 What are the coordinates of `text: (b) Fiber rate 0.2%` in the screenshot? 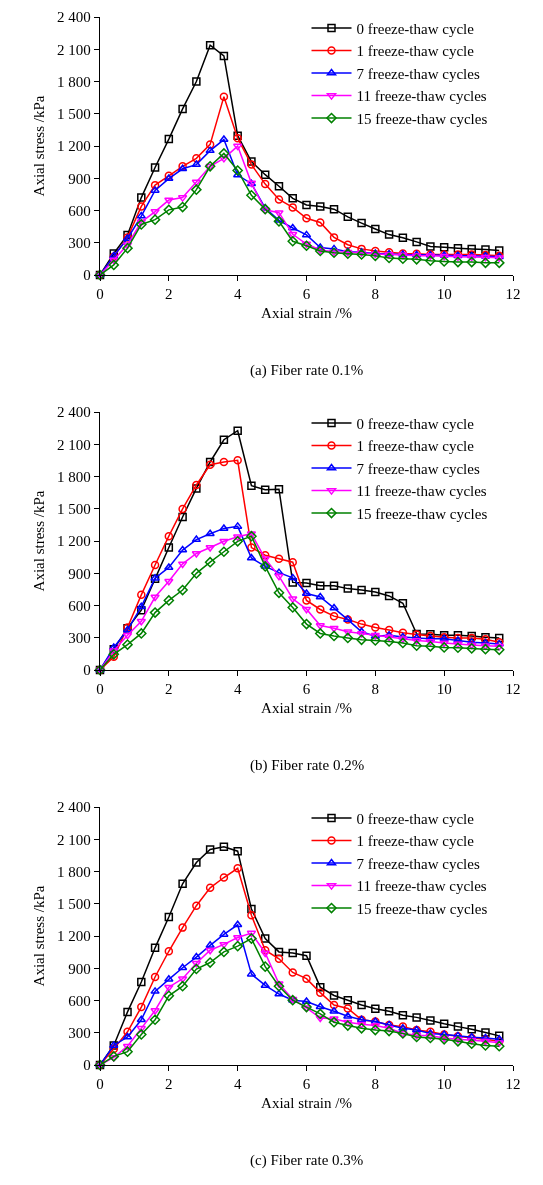 It's located at (307, 765).